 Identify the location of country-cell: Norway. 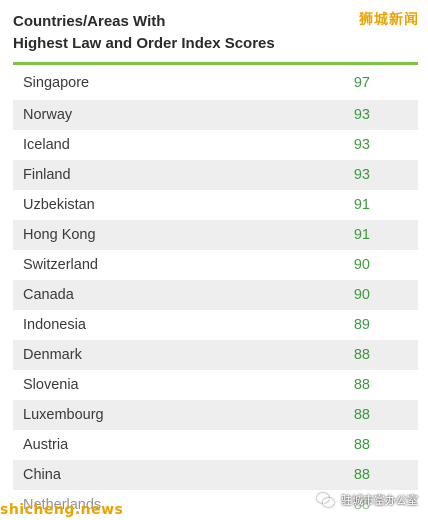
(48, 115).